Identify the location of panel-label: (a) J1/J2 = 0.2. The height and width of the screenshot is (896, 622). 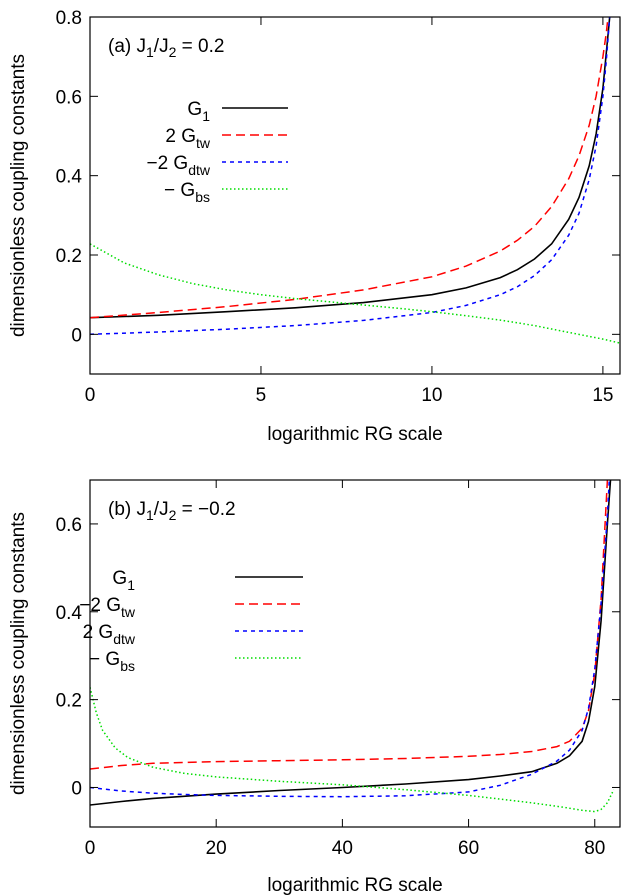
(166, 48).